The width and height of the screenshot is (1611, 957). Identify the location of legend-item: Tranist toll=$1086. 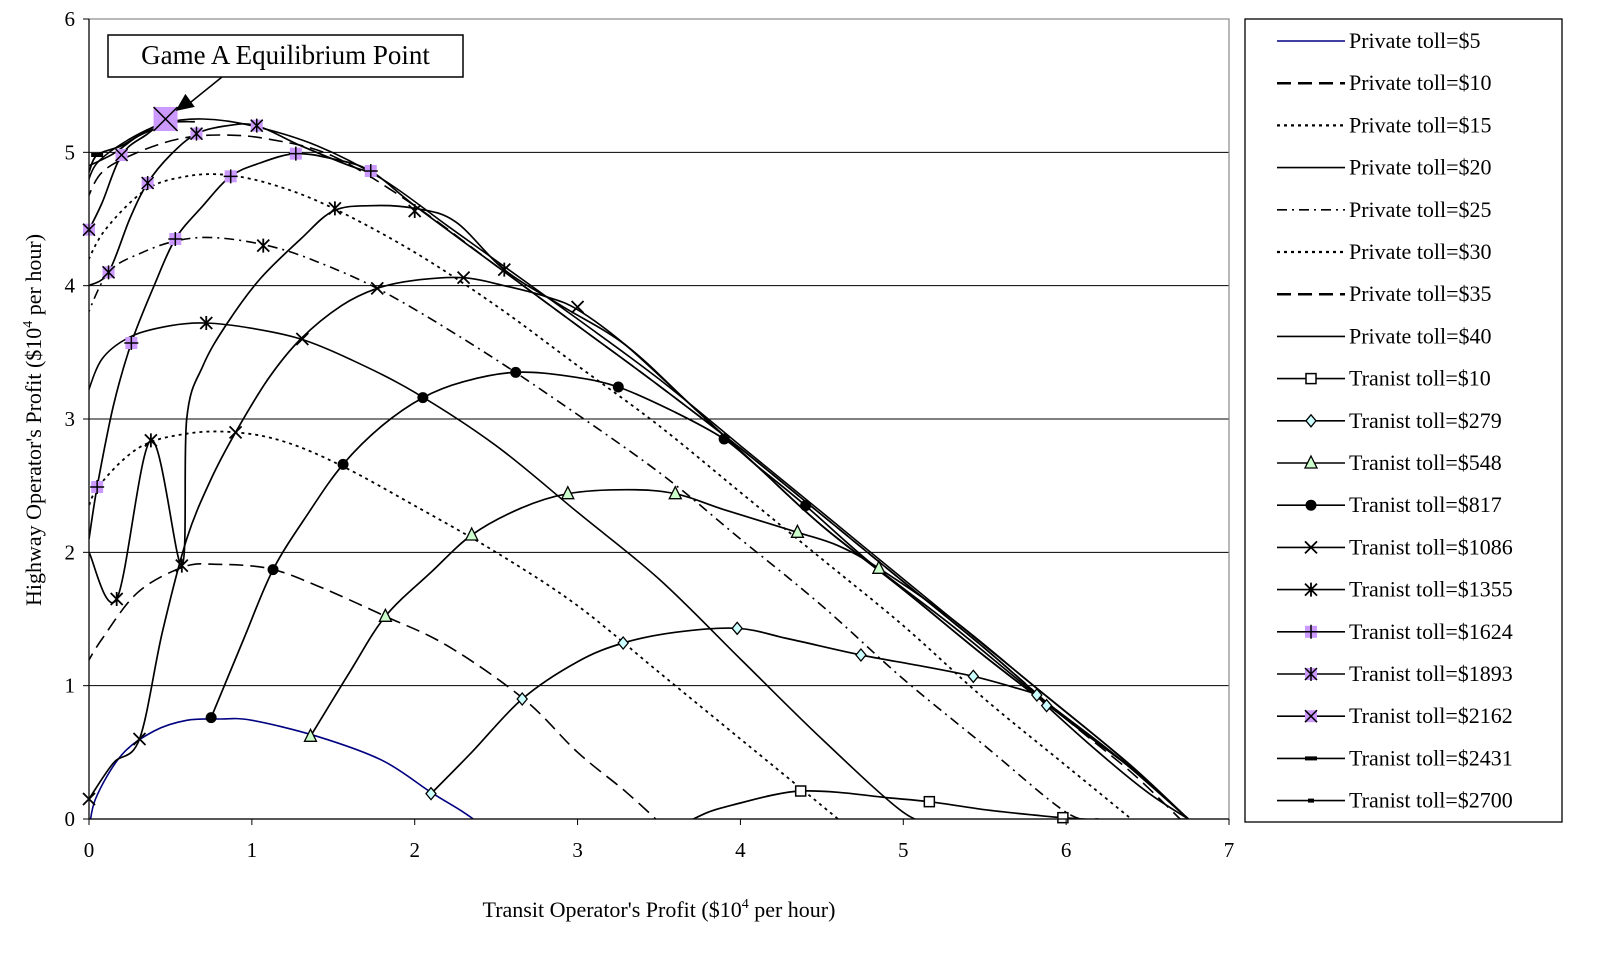
(1395, 546).